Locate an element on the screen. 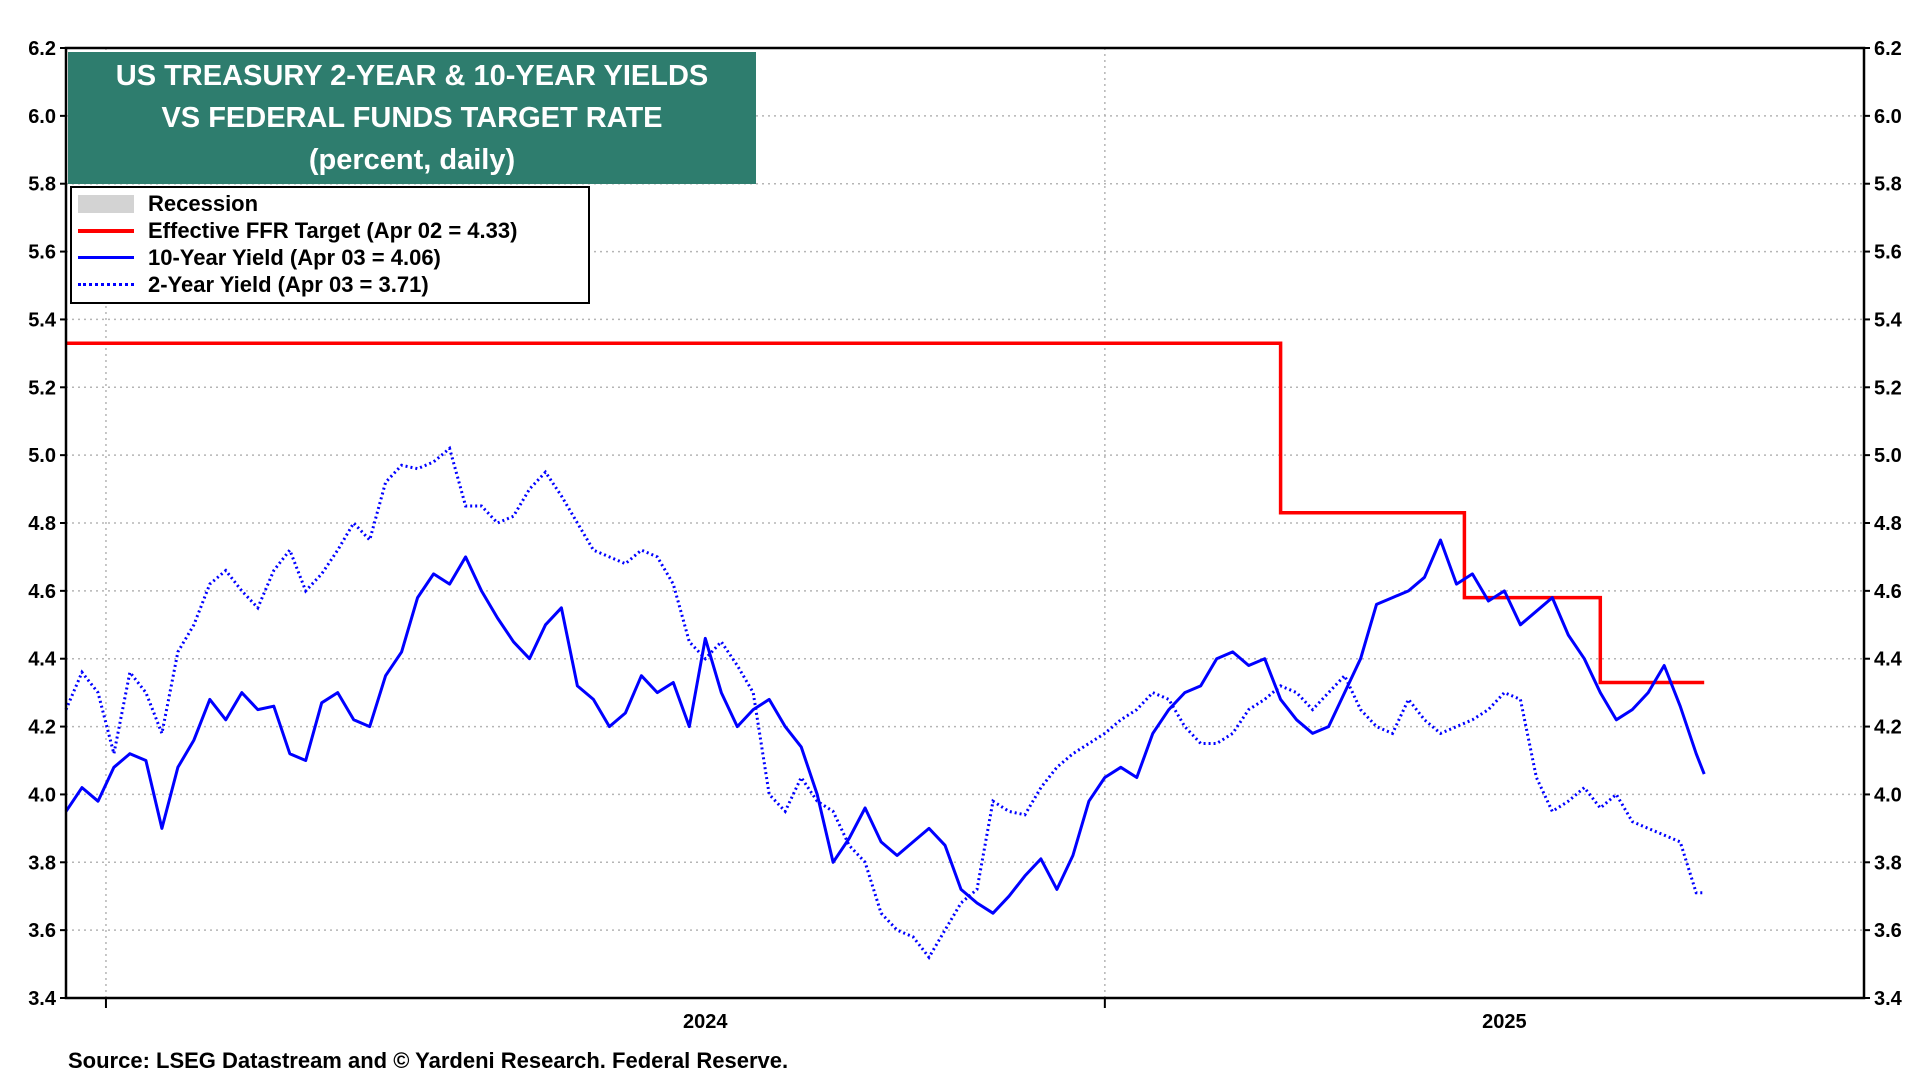  x-tick-label: 2024 is located at coordinates (705, 1022).